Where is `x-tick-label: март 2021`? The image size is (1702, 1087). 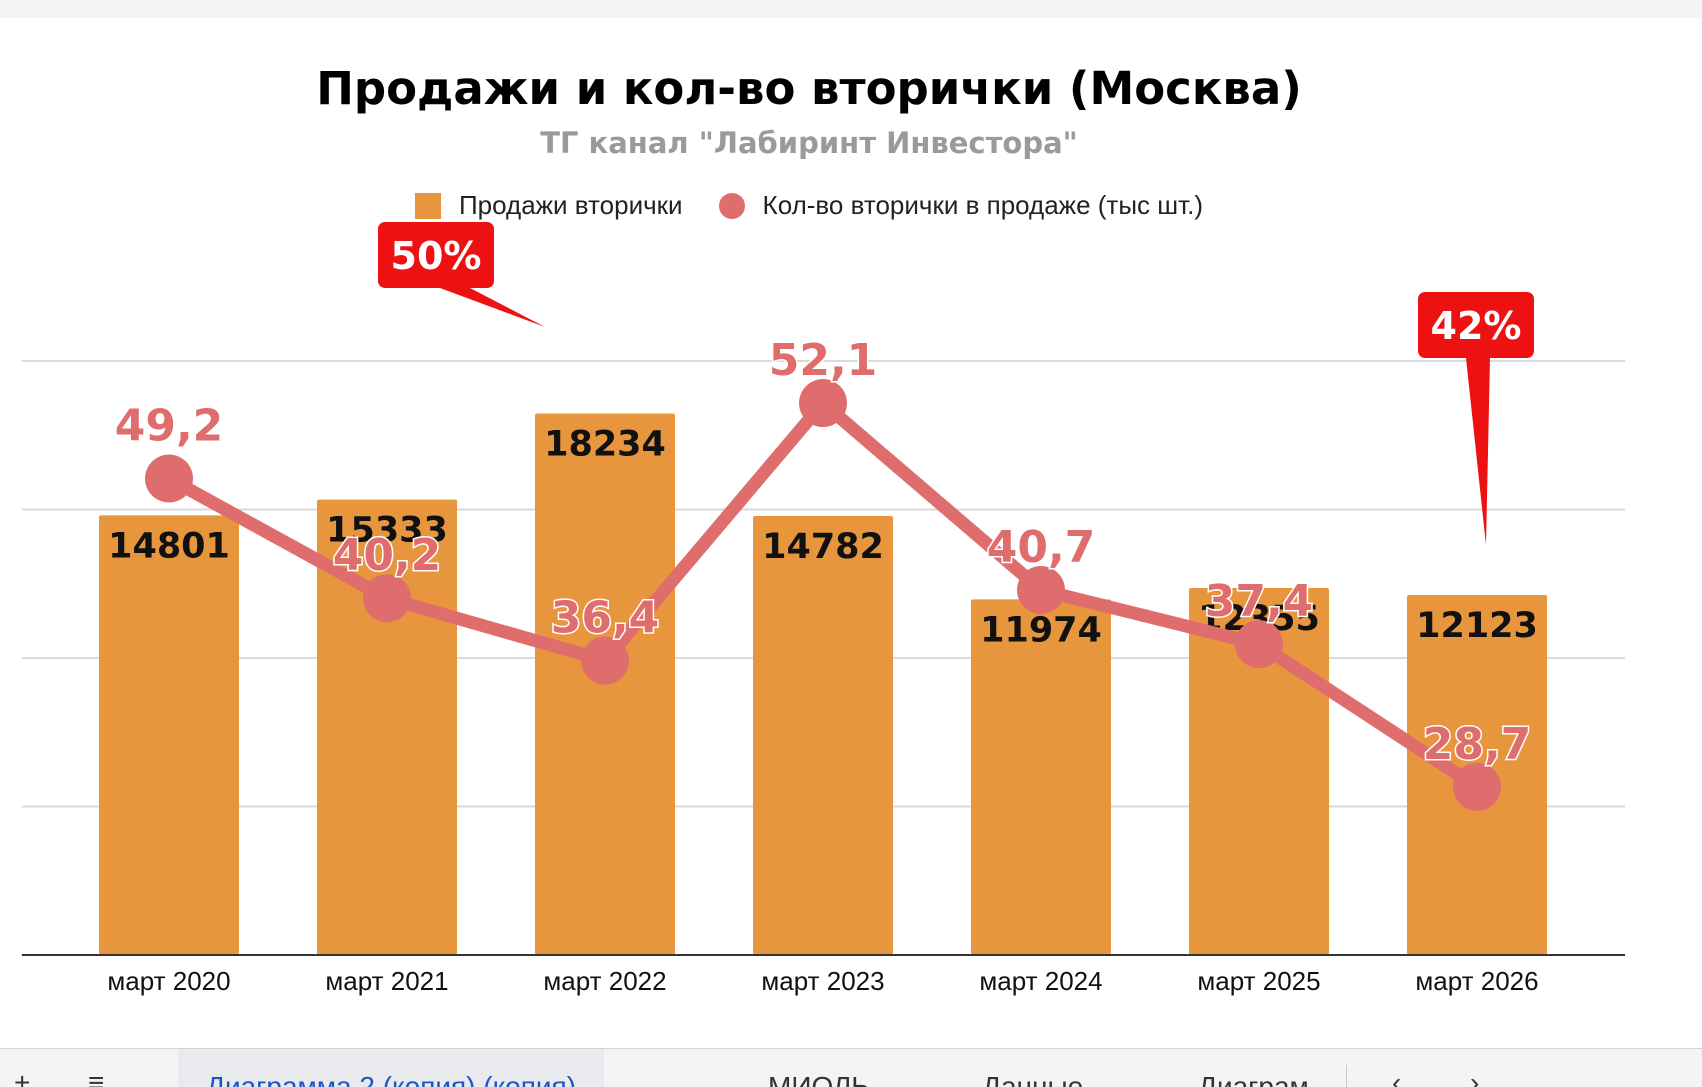
x-tick-label: март 2021 is located at coordinates (386, 981).